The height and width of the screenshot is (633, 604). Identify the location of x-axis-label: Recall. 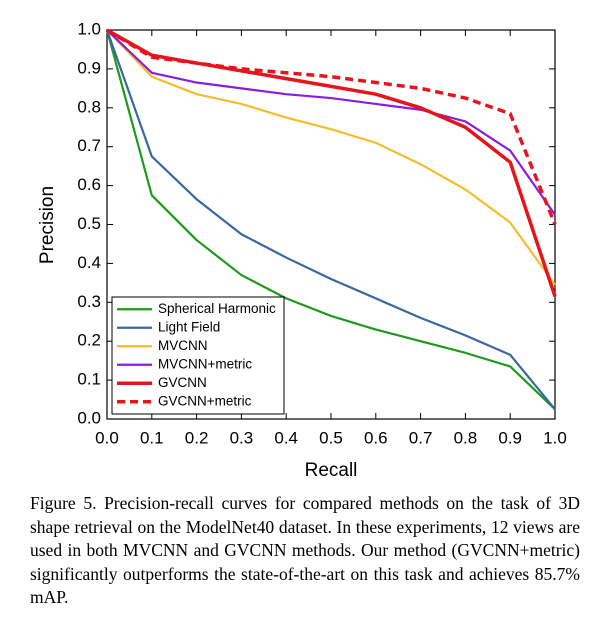
(331, 470).